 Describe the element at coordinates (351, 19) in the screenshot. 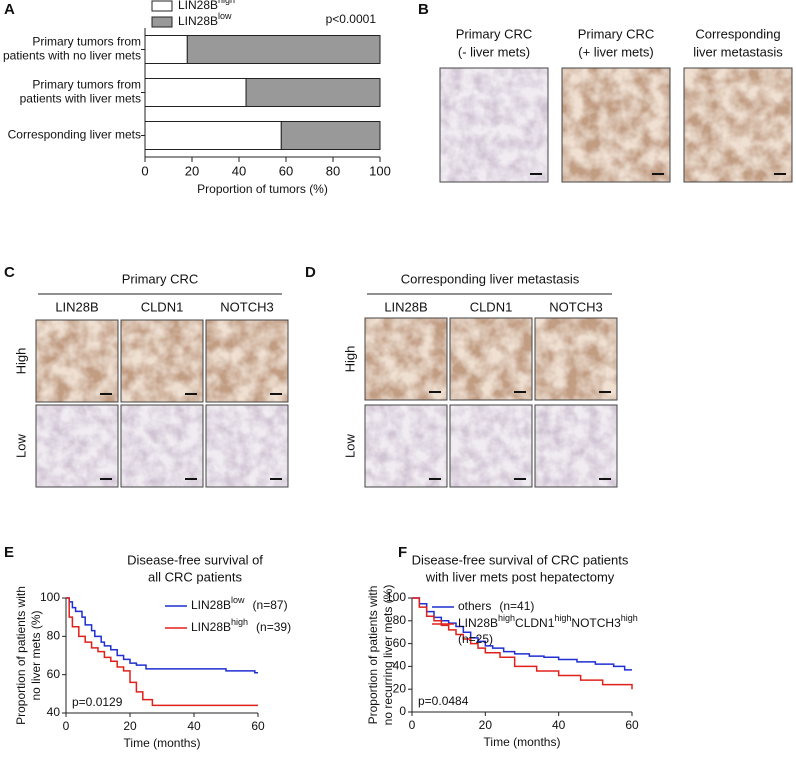

I see `annotation: p<0.0001` at that location.